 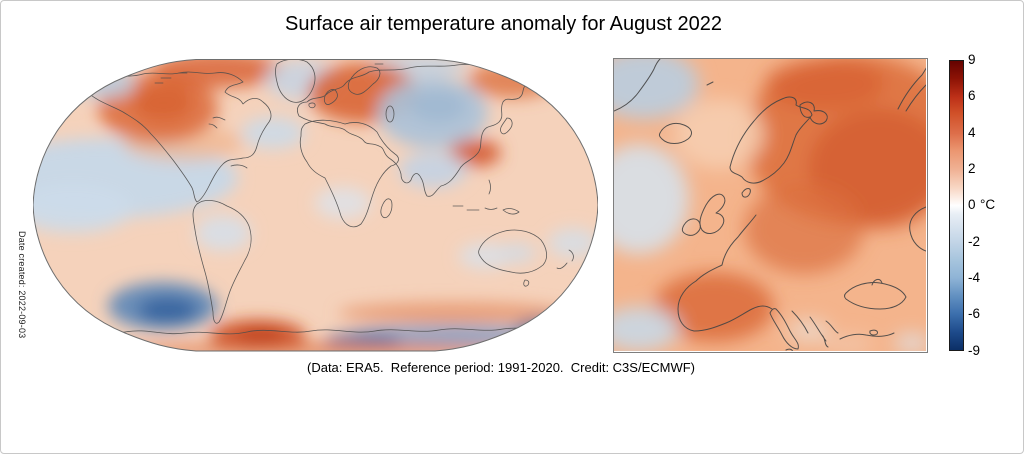 I want to click on colorbar-unit-label: °C, so click(x=988, y=204).